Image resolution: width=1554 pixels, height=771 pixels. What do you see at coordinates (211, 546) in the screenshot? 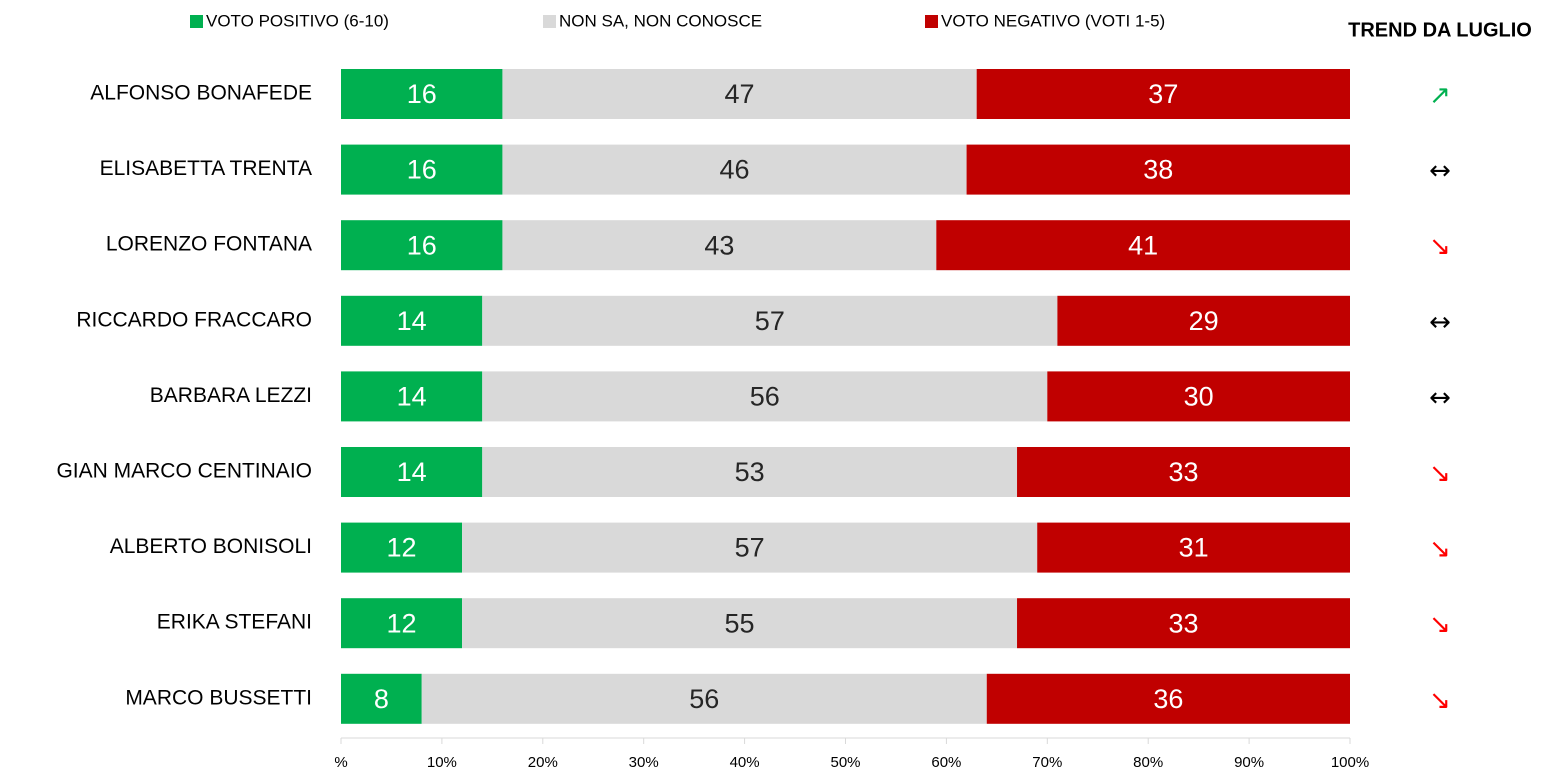
I see `category-label: ALBERTO BONISOLI` at bounding box center [211, 546].